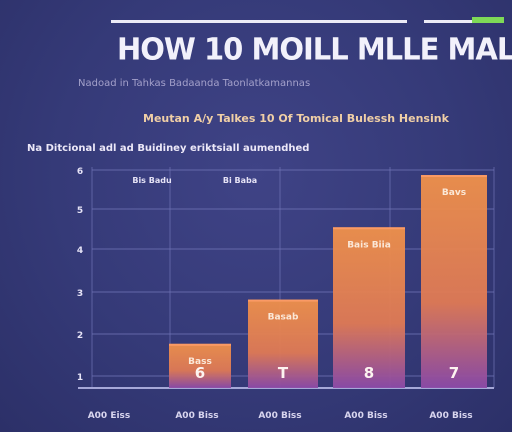  I want to click on accent-bar, so click(488, 20).